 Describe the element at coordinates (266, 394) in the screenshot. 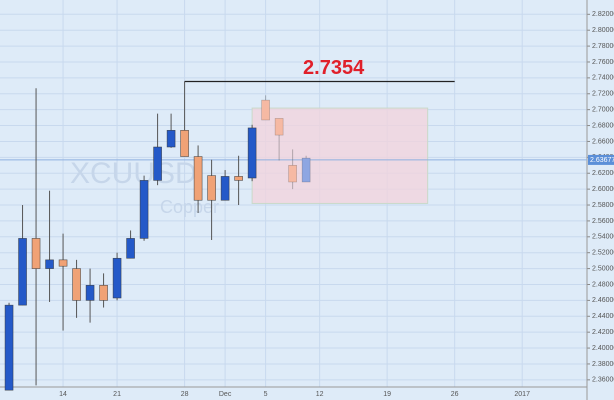

I see `x-tick-label: 5` at that location.